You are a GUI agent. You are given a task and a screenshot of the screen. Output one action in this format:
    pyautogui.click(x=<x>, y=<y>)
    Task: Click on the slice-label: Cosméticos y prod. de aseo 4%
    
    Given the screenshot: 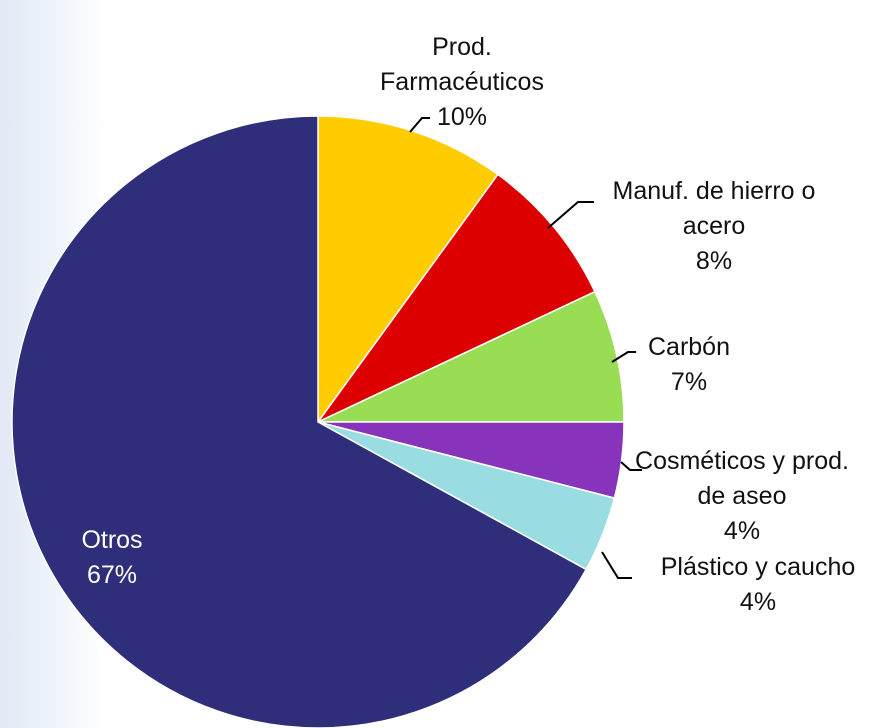 What is the action you would take?
    pyautogui.click(x=742, y=496)
    